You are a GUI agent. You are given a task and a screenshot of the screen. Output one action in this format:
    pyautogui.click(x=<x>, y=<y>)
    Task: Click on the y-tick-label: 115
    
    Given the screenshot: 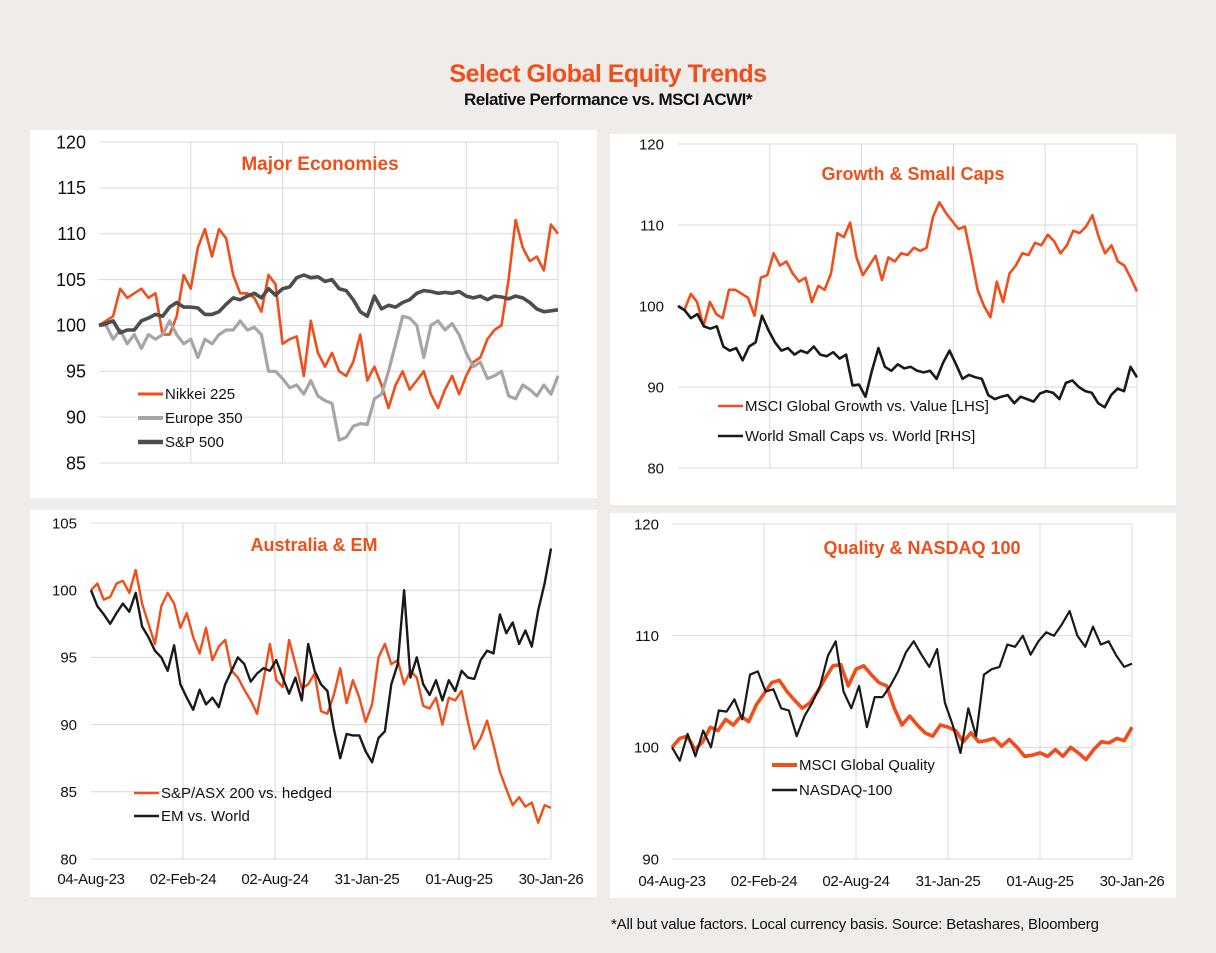 What is the action you would take?
    pyautogui.click(x=71, y=188)
    